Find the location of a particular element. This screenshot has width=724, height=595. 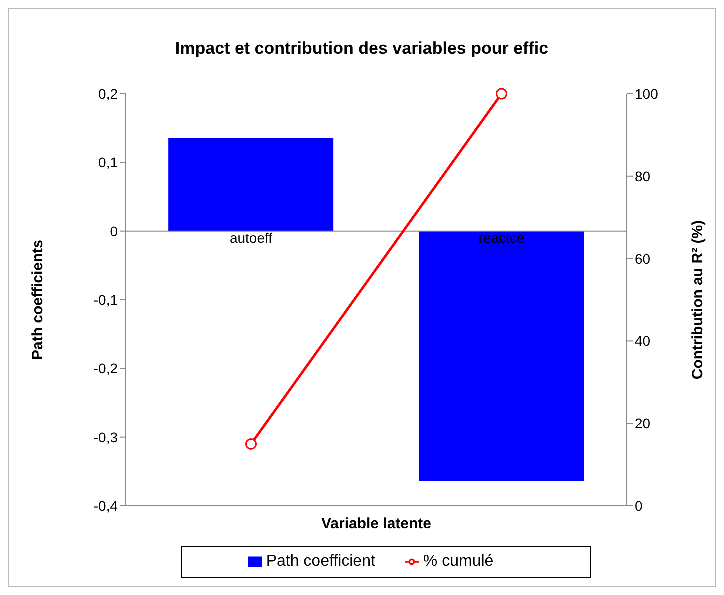

y-axis-title: Path coefficients is located at coordinates (37, 300).